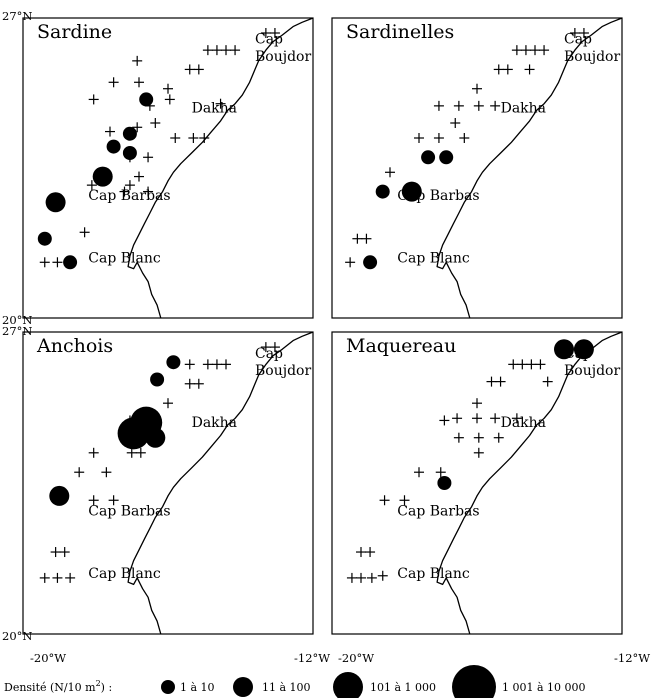  What do you see at coordinates (17, 636) in the screenshot?
I see `lat-bottom-label-lower: 20°N` at bounding box center [17, 636].